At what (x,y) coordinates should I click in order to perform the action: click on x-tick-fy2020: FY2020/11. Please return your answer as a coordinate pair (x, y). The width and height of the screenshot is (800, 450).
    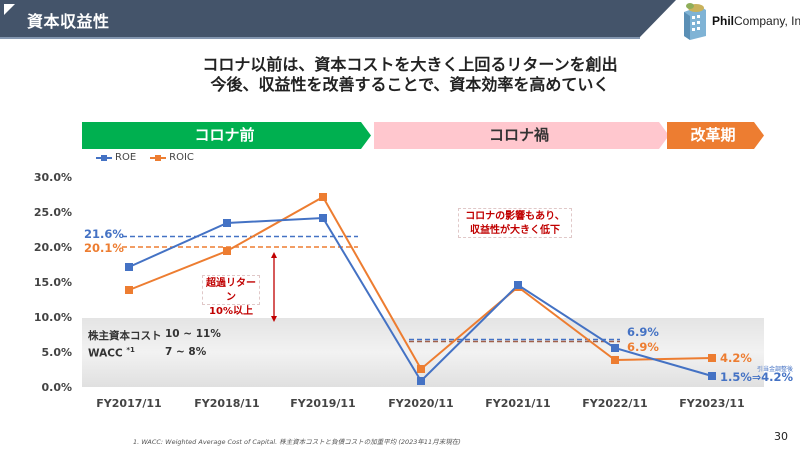
    Looking at the image, I should click on (421, 403).